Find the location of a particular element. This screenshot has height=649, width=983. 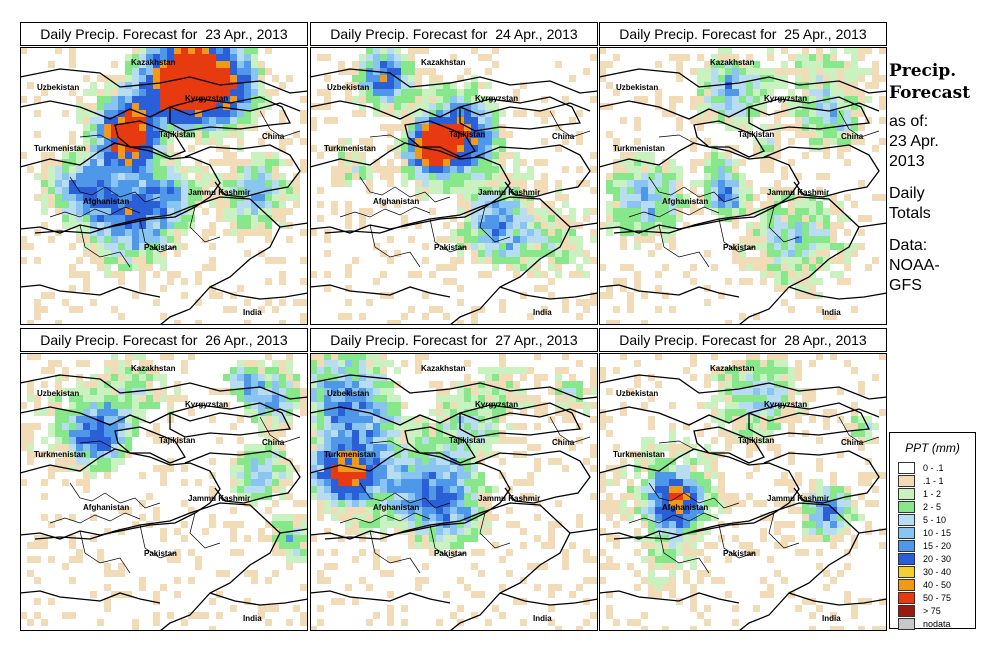

border-line is located at coordinates (293, 531).